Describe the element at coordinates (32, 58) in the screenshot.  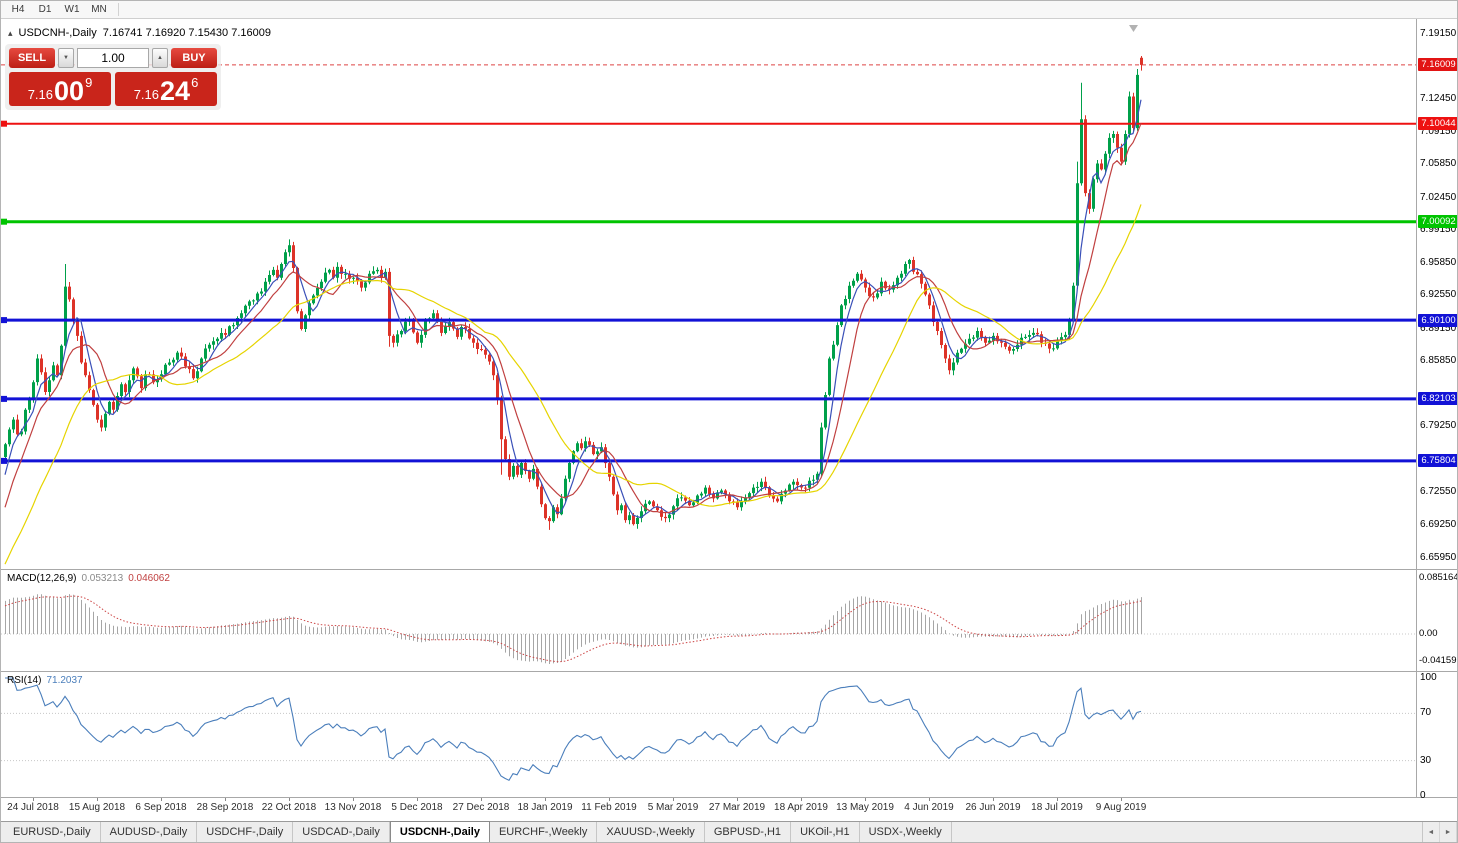
I see `sell-button: SELL` at that location.